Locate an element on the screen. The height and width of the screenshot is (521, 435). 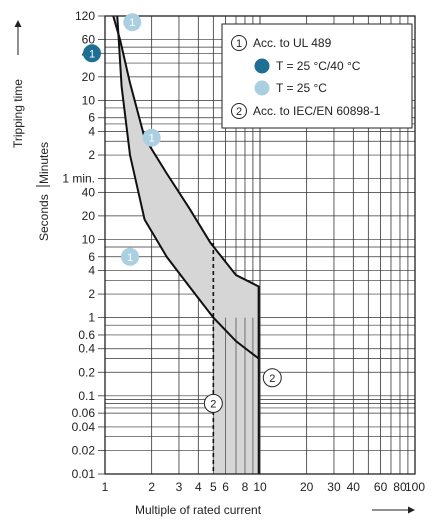
legend-dot-dark is located at coordinates (262, 66).